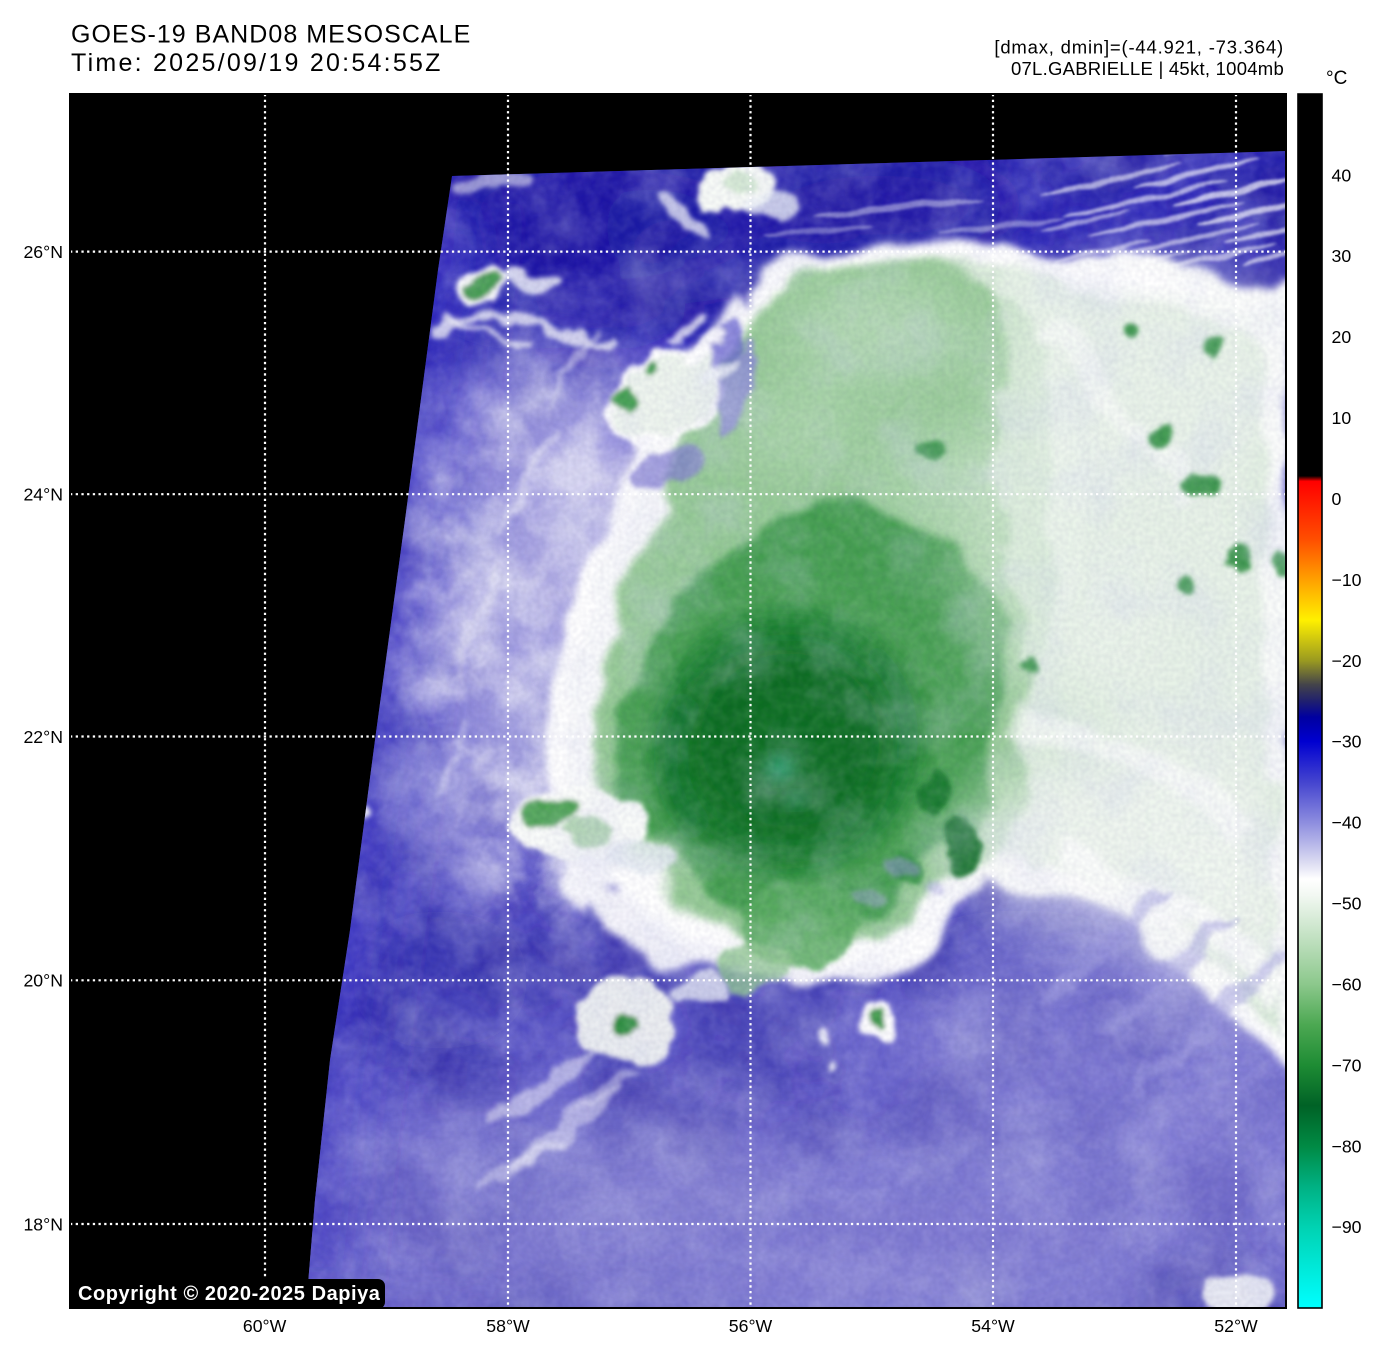 The image size is (1390, 1359). What do you see at coordinates (1147, 68) in the screenshot?
I see `svg-text: 07L.GABRIELLE | 45kt, 1004mb` at bounding box center [1147, 68].